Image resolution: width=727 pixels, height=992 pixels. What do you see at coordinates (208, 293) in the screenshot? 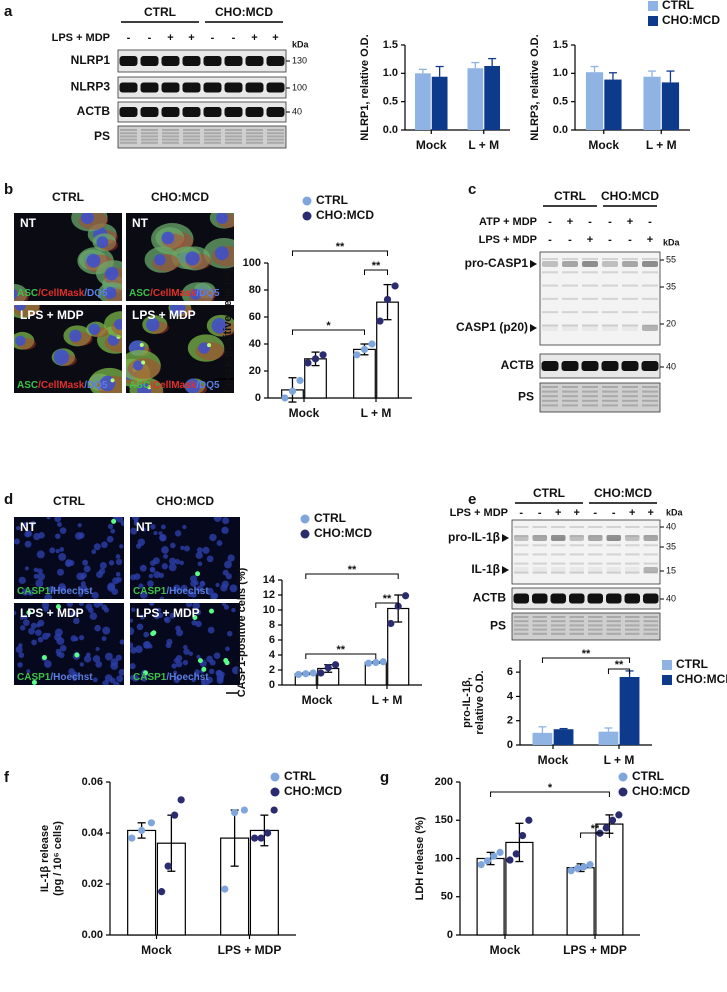
I see `stain-part: /DQ5` at bounding box center [208, 293].